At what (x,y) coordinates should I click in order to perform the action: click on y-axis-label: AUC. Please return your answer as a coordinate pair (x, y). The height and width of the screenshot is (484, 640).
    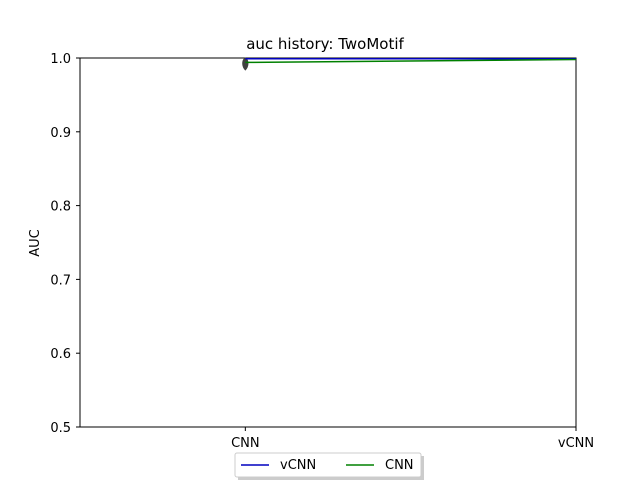
    Looking at the image, I should click on (35, 243).